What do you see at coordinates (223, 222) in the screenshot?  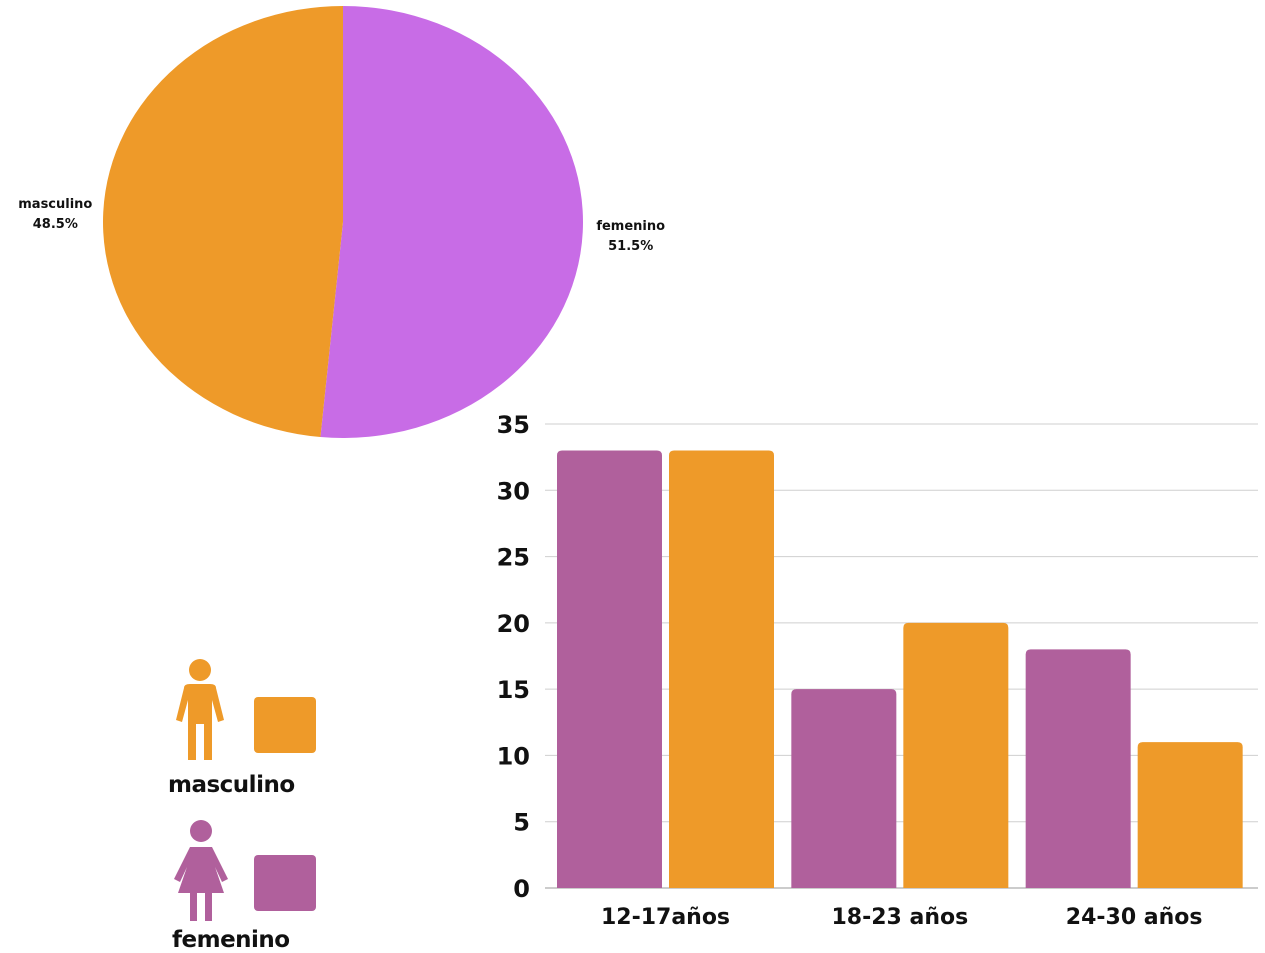 I see `pie-slice-masculino` at bounding box center [223, 222].